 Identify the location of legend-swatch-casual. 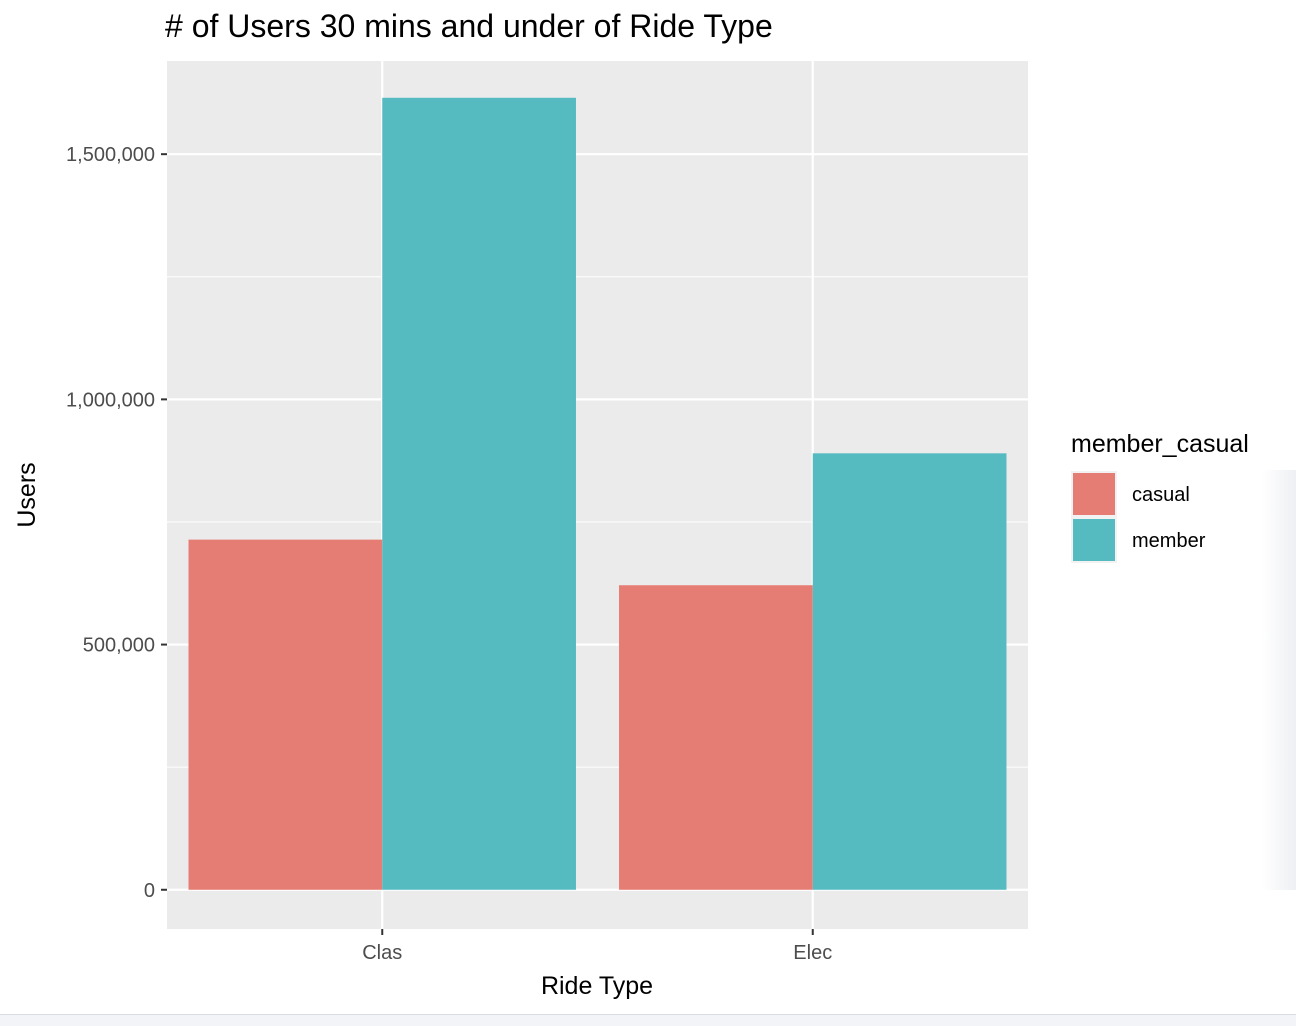
(1094, 494).